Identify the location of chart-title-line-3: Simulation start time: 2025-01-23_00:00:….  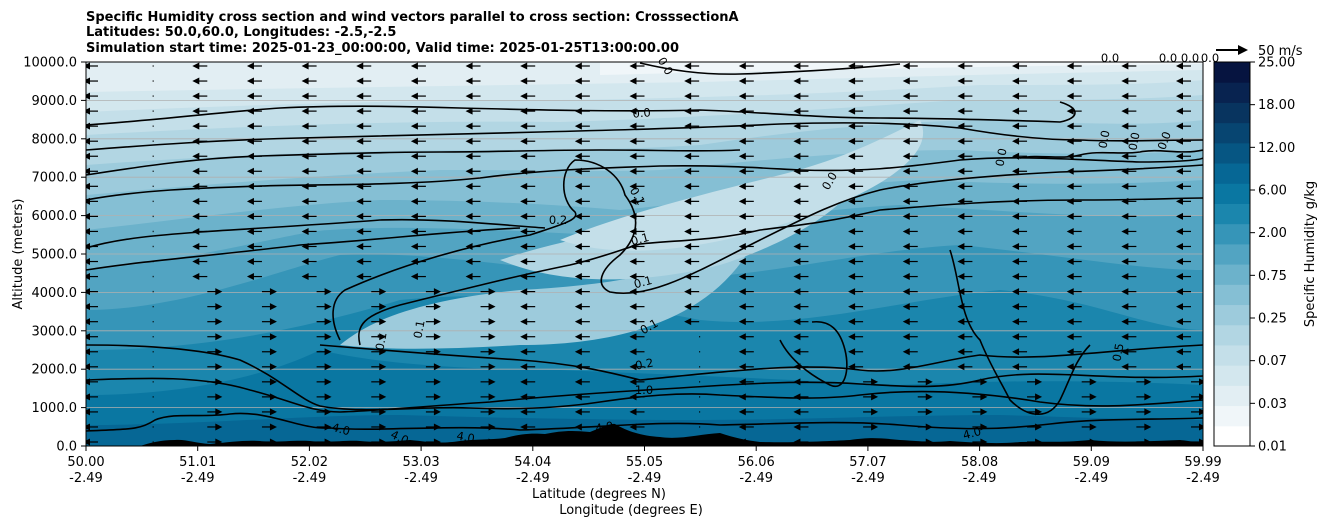
(382, 48).